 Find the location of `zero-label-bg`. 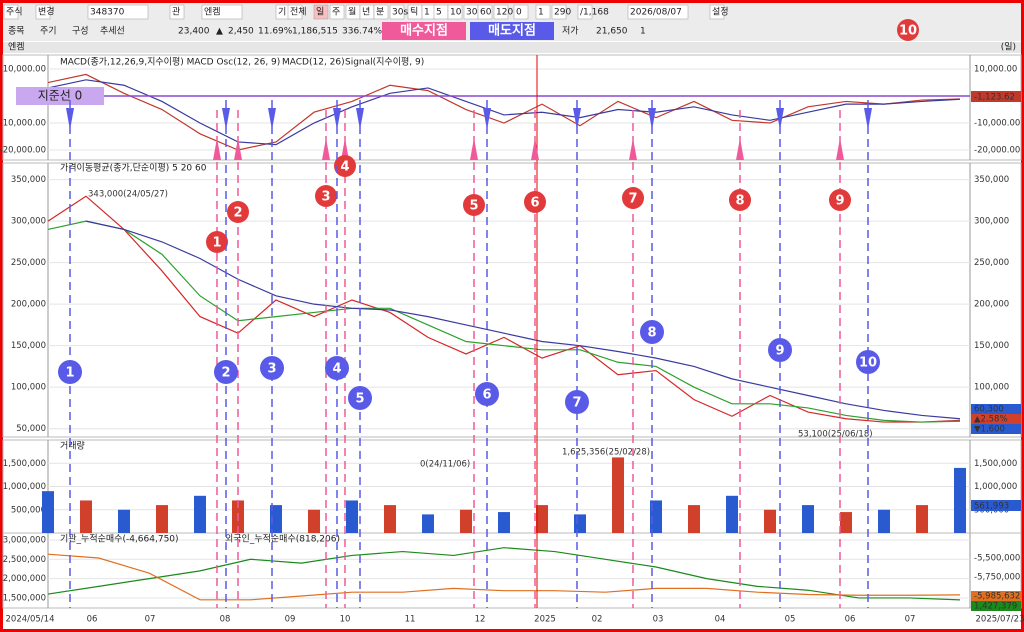

zero-label-bg is located at coordinates (60, 96).